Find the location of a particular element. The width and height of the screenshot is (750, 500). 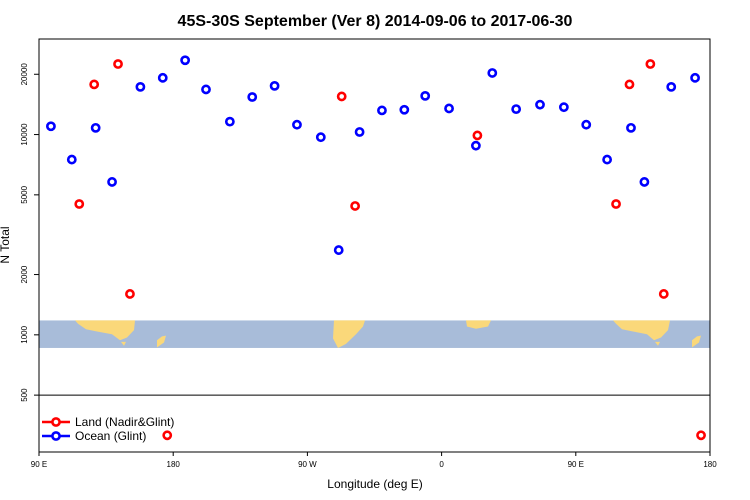

y-axis-label: N Total is located at coordinates (6, 244).